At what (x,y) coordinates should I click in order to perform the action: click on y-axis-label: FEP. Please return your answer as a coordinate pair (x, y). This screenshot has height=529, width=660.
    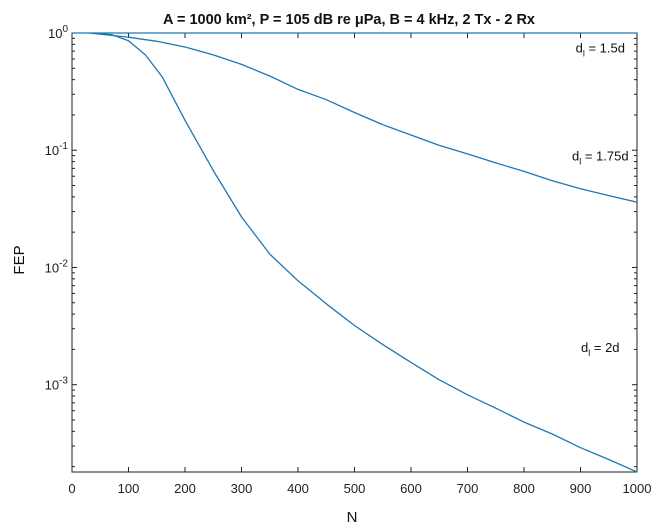
    Looking at the image, I should click on (19, 259).